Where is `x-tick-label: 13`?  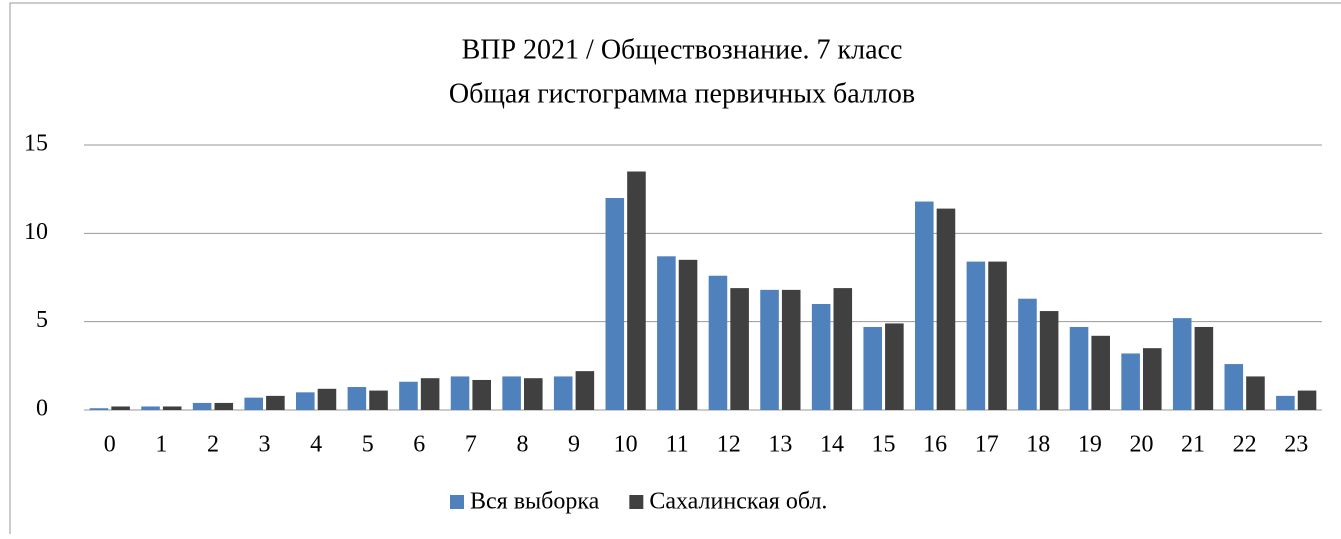 x-tick-label: 13 is located at coordinates (780, 445).